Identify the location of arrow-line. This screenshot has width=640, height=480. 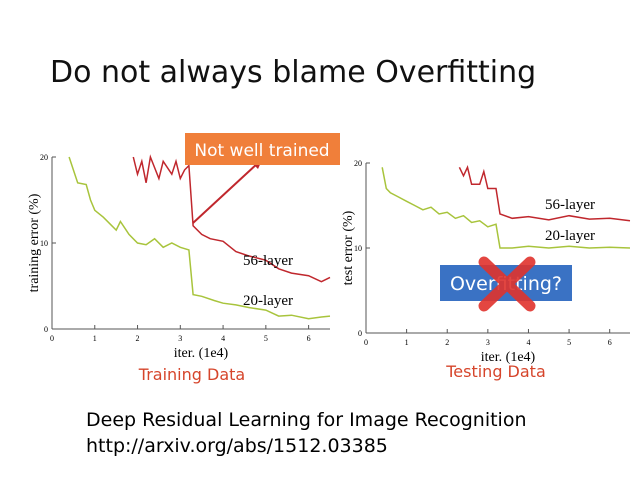
(225, 193).